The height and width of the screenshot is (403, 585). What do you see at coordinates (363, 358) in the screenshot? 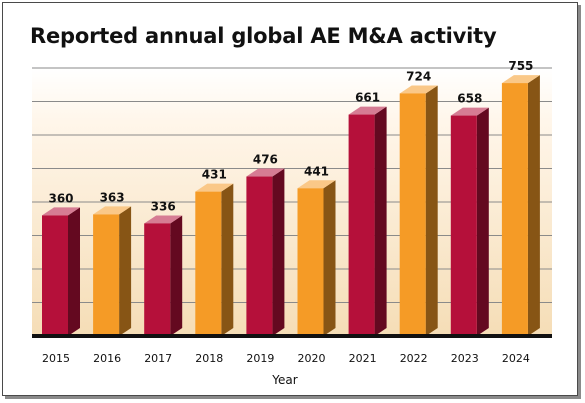
I see `x-tick-label: 2021` at bounding box center [363, 358].